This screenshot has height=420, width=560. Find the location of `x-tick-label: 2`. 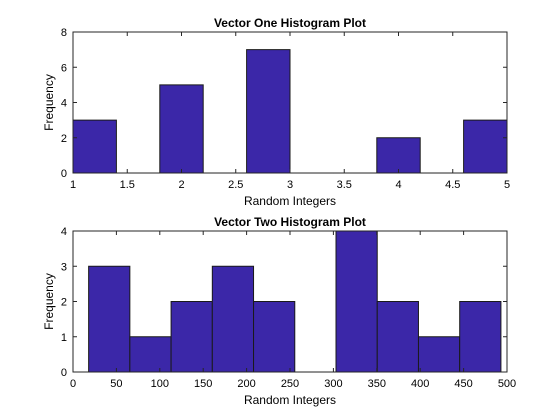

x-tick-label: 2 is located at coordinates (181, 185).